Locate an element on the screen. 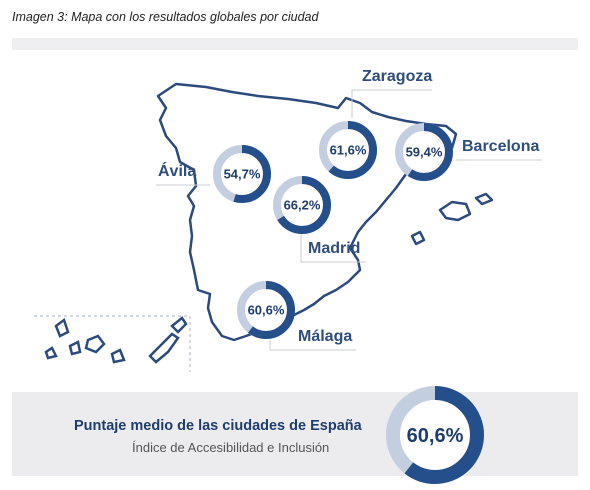 The height and width of the screenshot is (490, 590). average-ring-svg: 60,6% is located at coordinates (435, 435).